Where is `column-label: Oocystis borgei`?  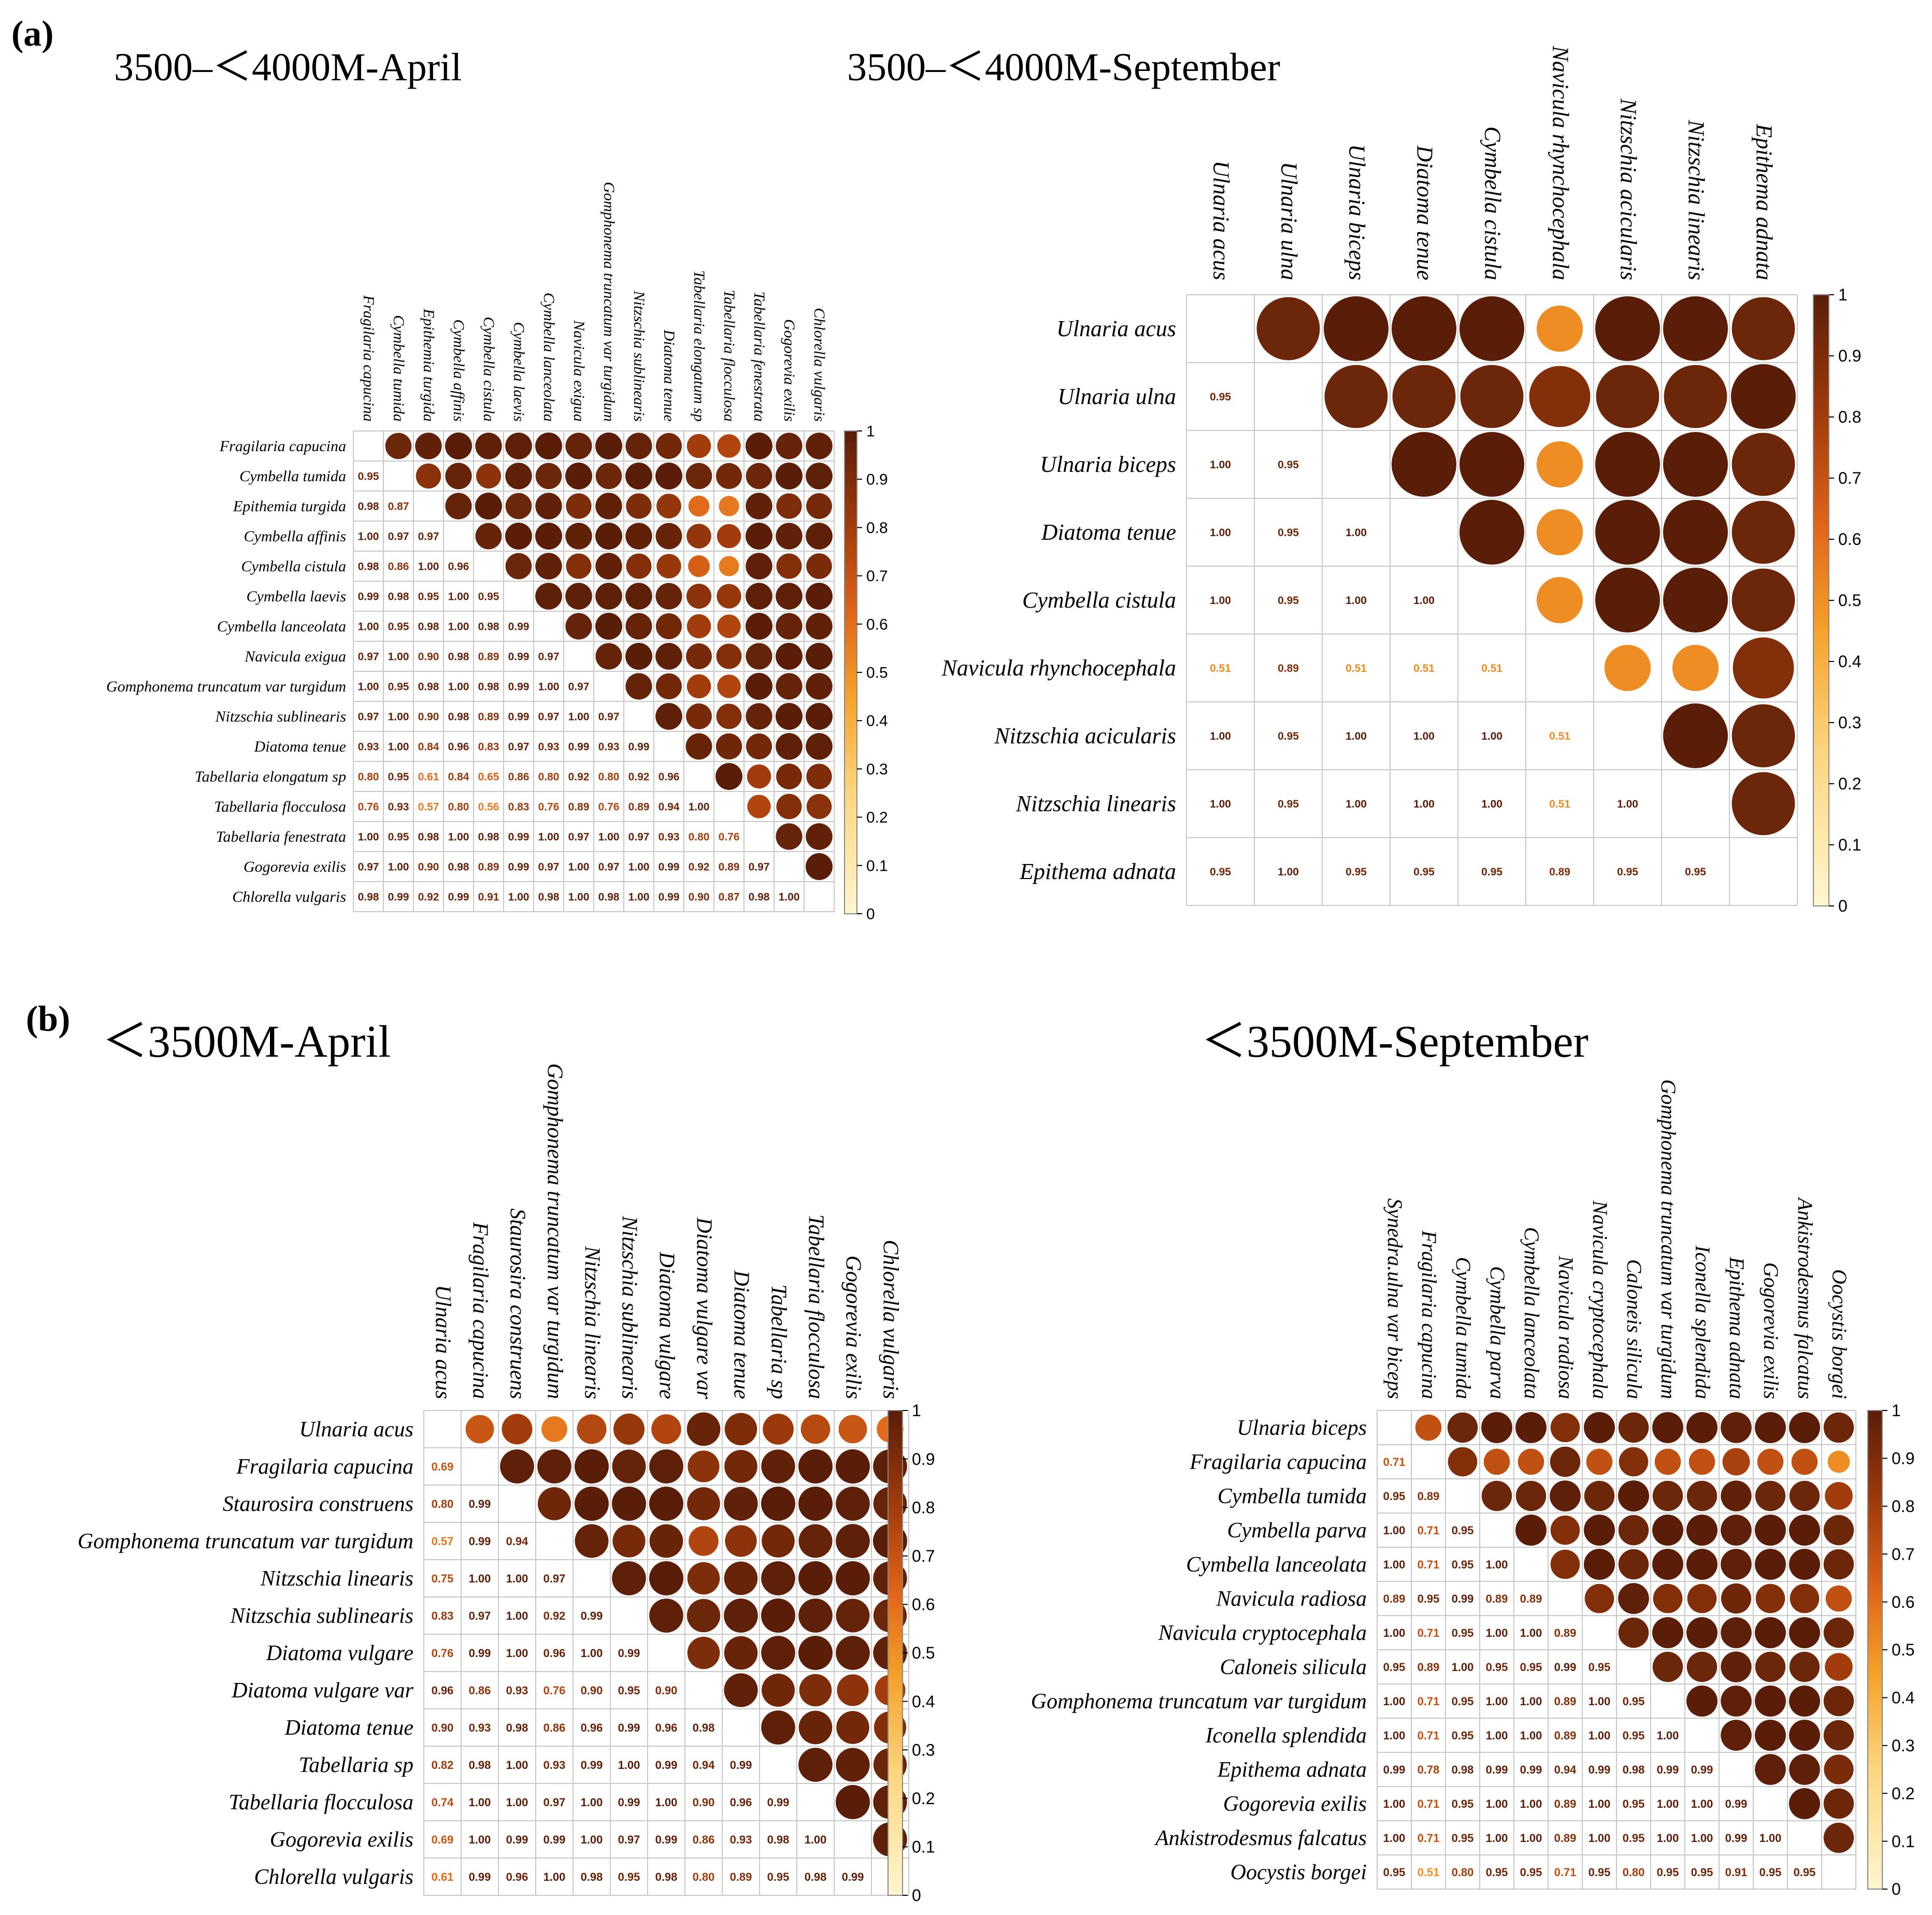
column-label: Oocystis borgei is located at coordinates (1840, 1334).